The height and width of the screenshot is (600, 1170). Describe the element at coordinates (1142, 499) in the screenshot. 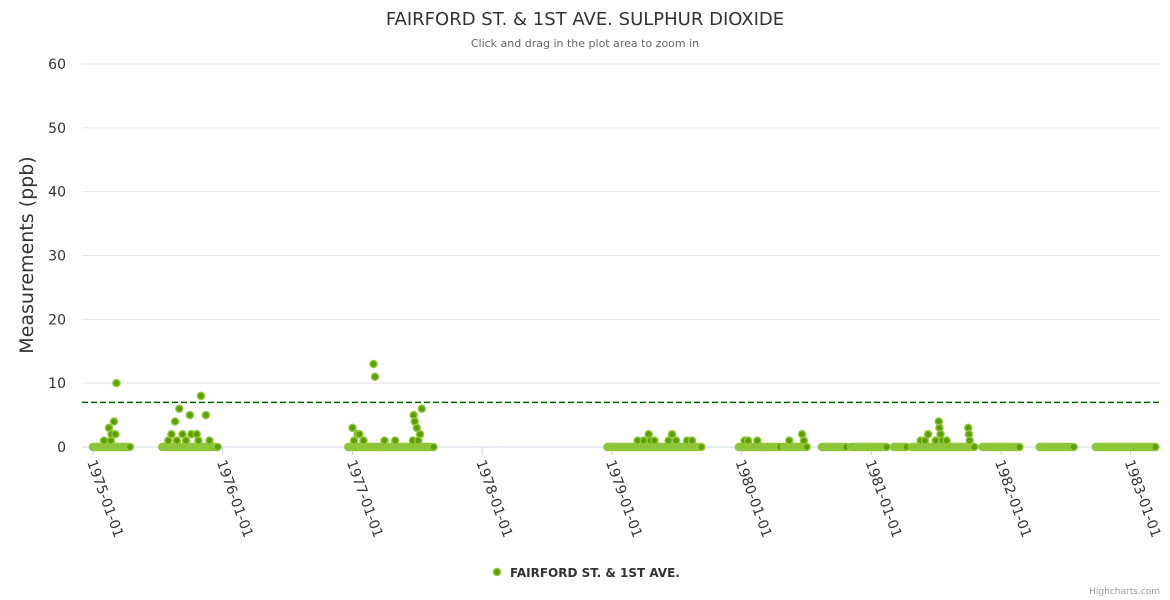

I see `x-tick-label: 1983-01-01` at that location.